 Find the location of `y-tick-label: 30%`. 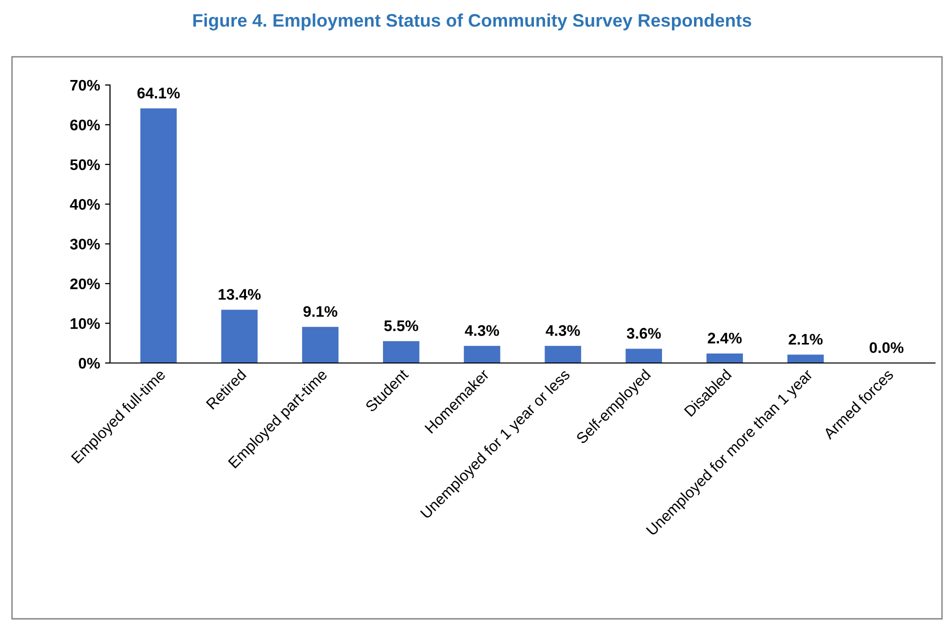

y-tick-label: 30% is located at coordinates (85, 244).